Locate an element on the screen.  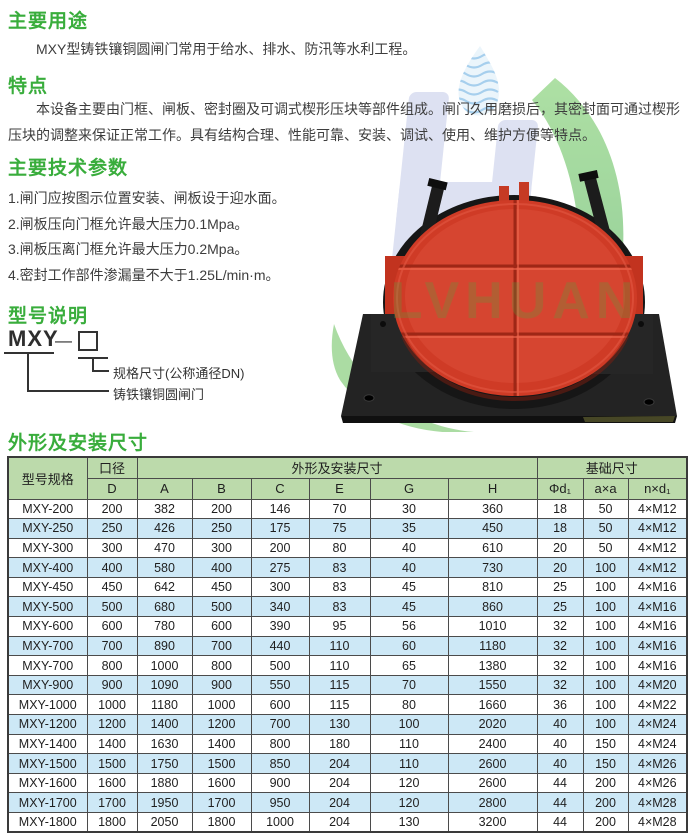
table-cell: 1380 is located at coordinates (492, 665).